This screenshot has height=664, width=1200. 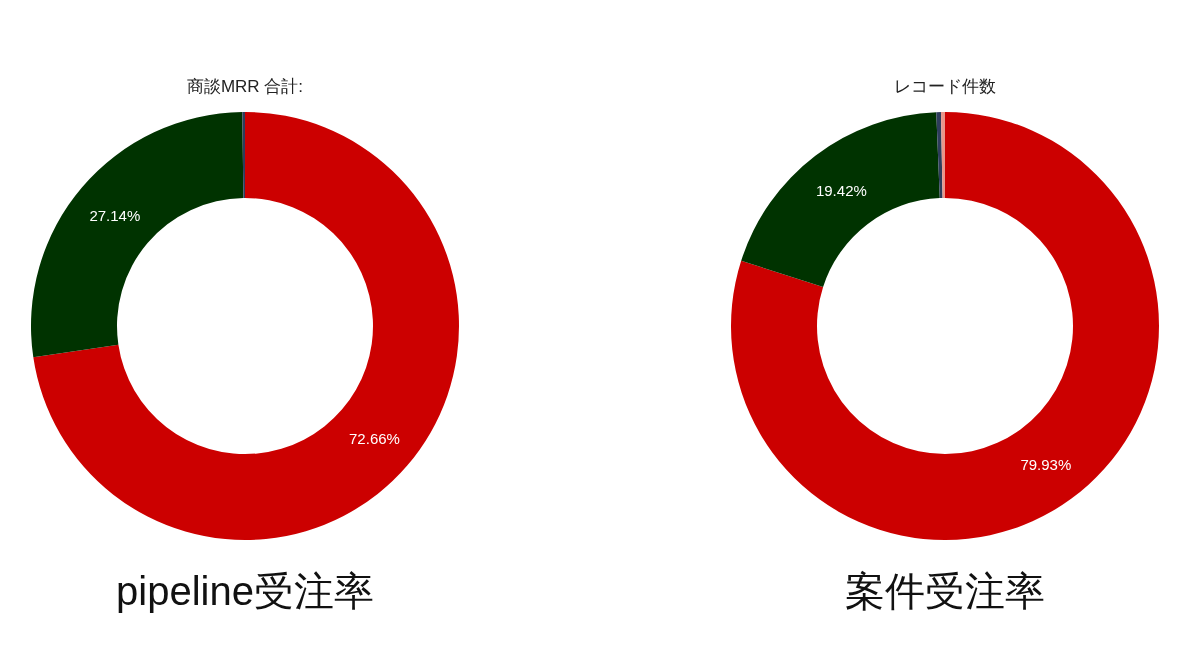 I want to click on text: pipeline受注率, so click(x=245, y=591).